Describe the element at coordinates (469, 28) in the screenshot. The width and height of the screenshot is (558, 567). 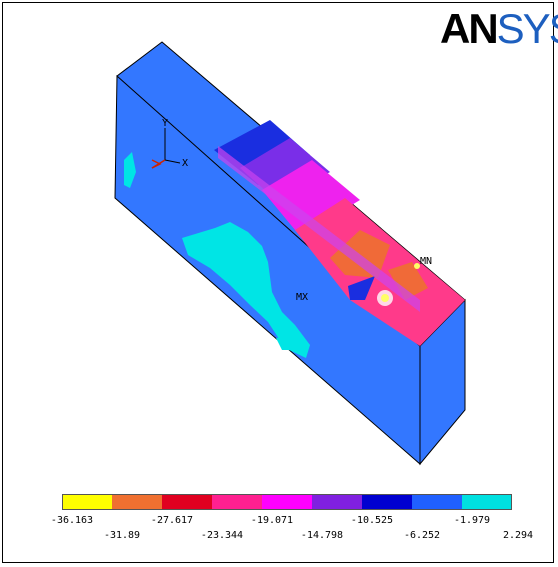
I see `logo-part1: AN` at that location.